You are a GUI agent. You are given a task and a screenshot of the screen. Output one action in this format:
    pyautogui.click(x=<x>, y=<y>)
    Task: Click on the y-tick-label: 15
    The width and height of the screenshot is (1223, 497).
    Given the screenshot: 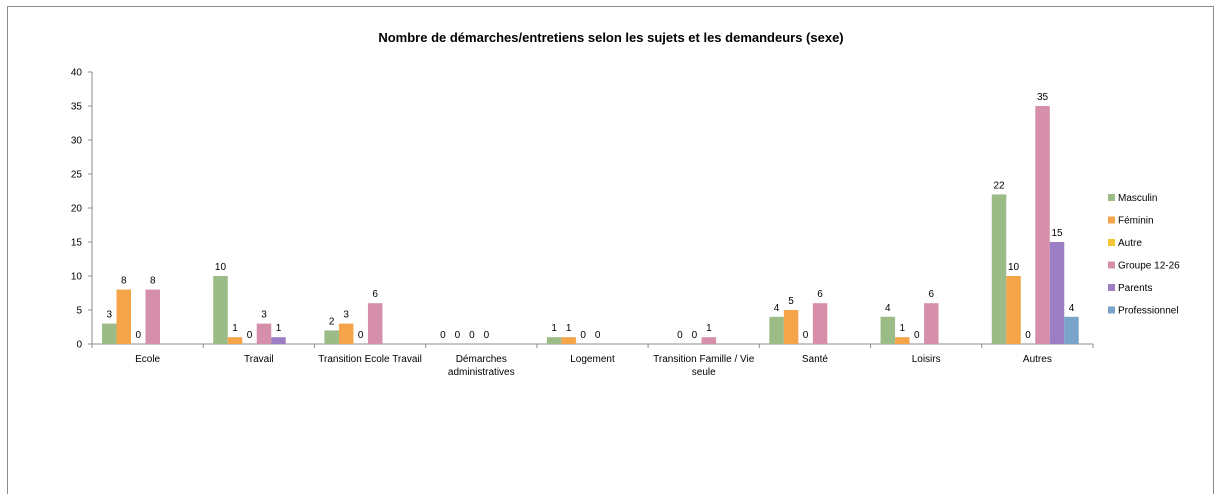 What is the action you would take?
    pyautogui.click(x=77, y=243)
    